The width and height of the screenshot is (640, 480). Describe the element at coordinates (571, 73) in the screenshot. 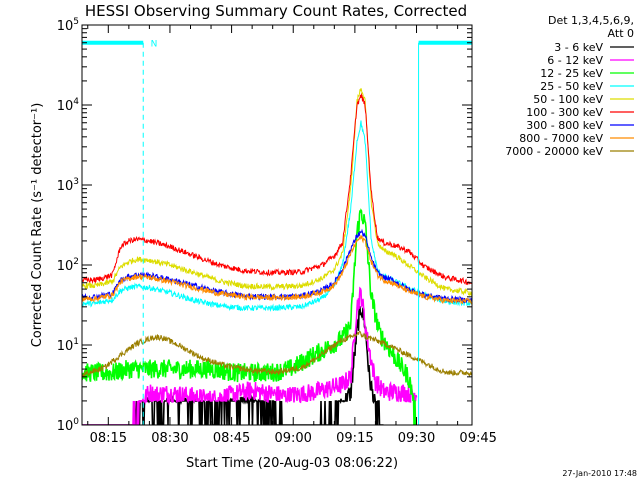

I see `legend-entry-label: 12 - 25 keV` at that location.